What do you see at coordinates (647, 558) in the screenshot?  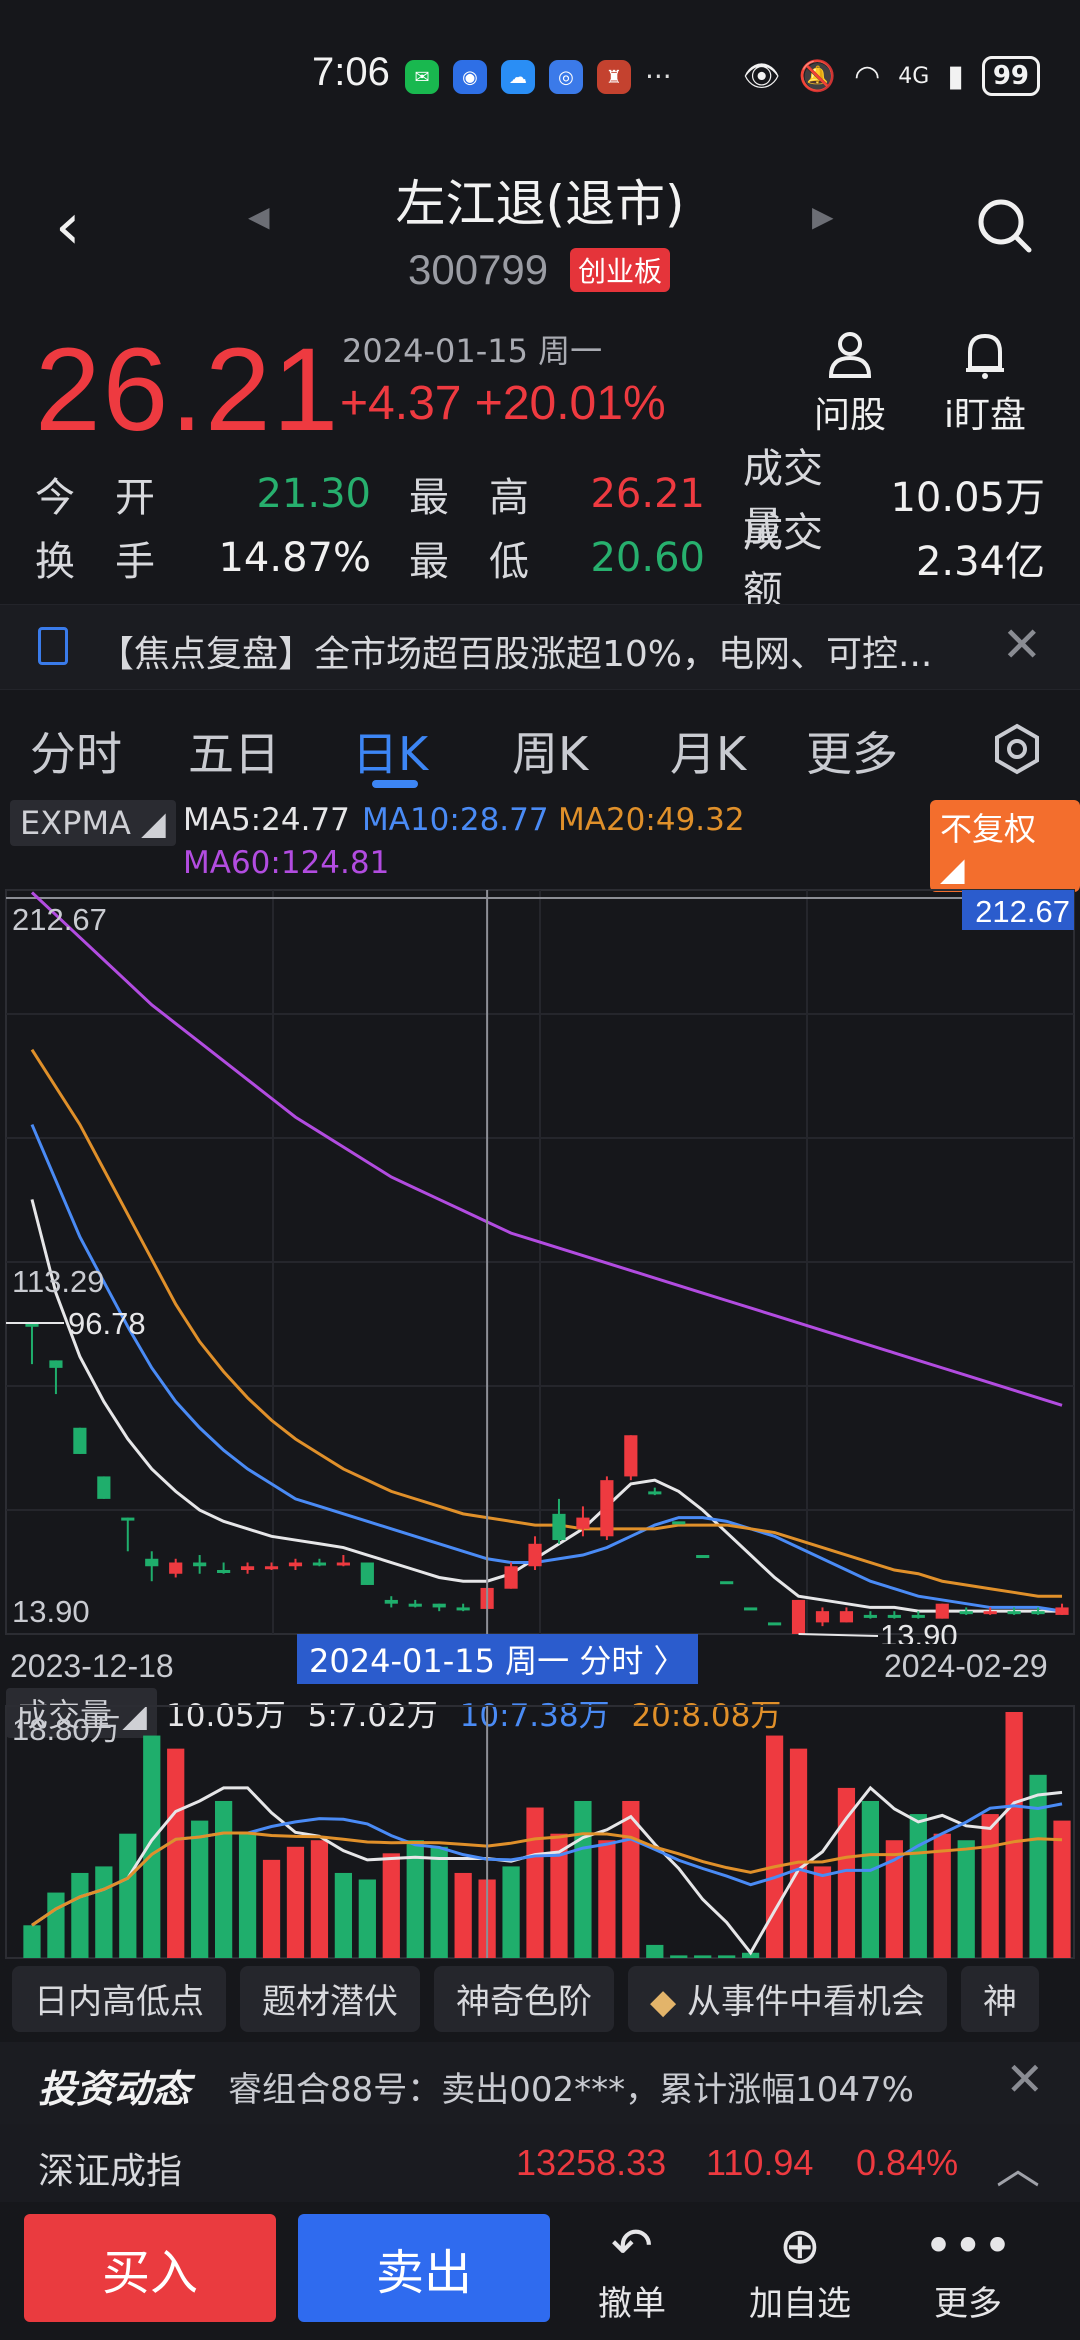 I see `low-value: 20.60` at bounding box center [647, 558].